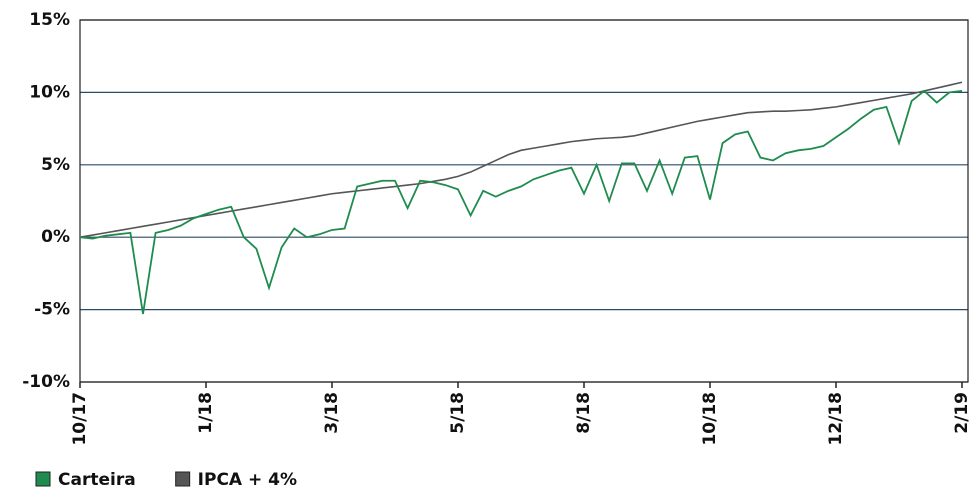 This screenshot has width=973, height=493. What do you see at coordinates (80, 419) in the screenshot?
I see `x-tick-label: 10/17` at bounding box center [80, 419].